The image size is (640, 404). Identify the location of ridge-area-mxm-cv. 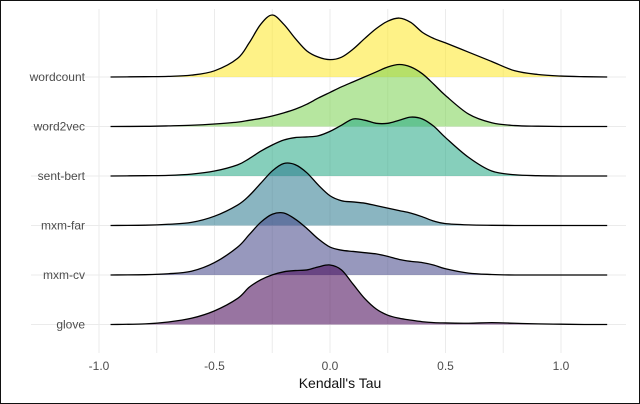
(359, 244).